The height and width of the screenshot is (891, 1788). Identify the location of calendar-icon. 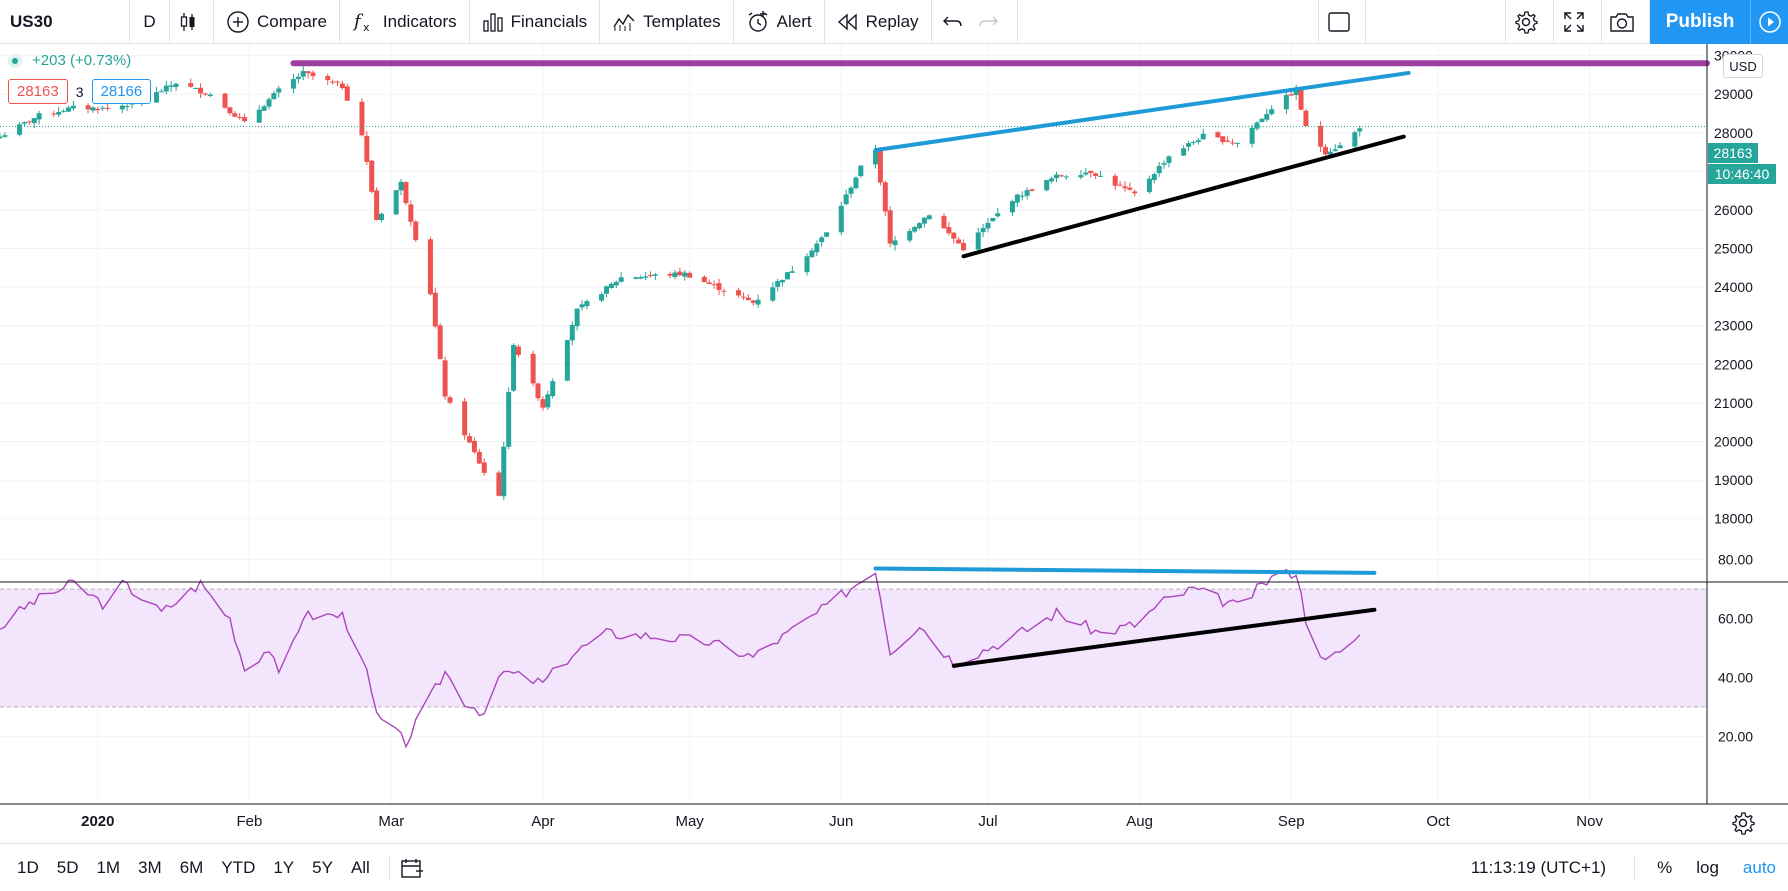
(412, 868).